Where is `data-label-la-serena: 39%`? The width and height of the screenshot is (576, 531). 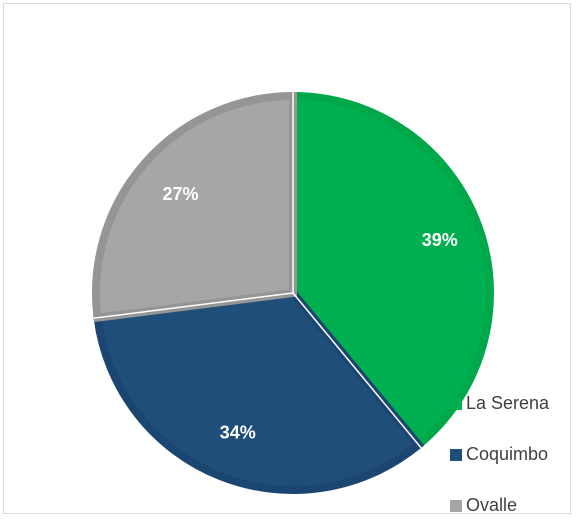 data-label-la-serena: 39% is located at coordinates (440, 240).